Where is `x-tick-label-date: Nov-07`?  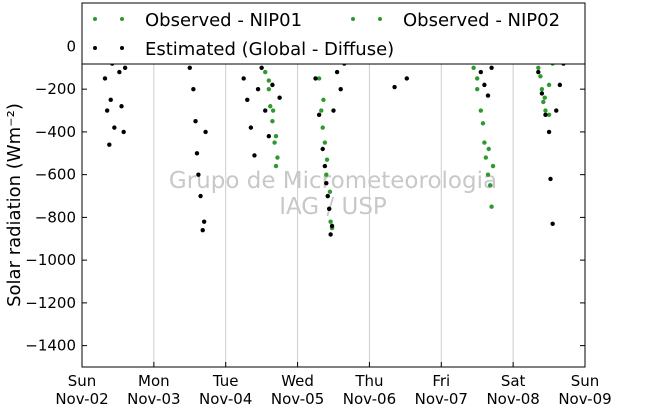 x-tick-label-date: Nov-07 is located at coordinates (441, 399).